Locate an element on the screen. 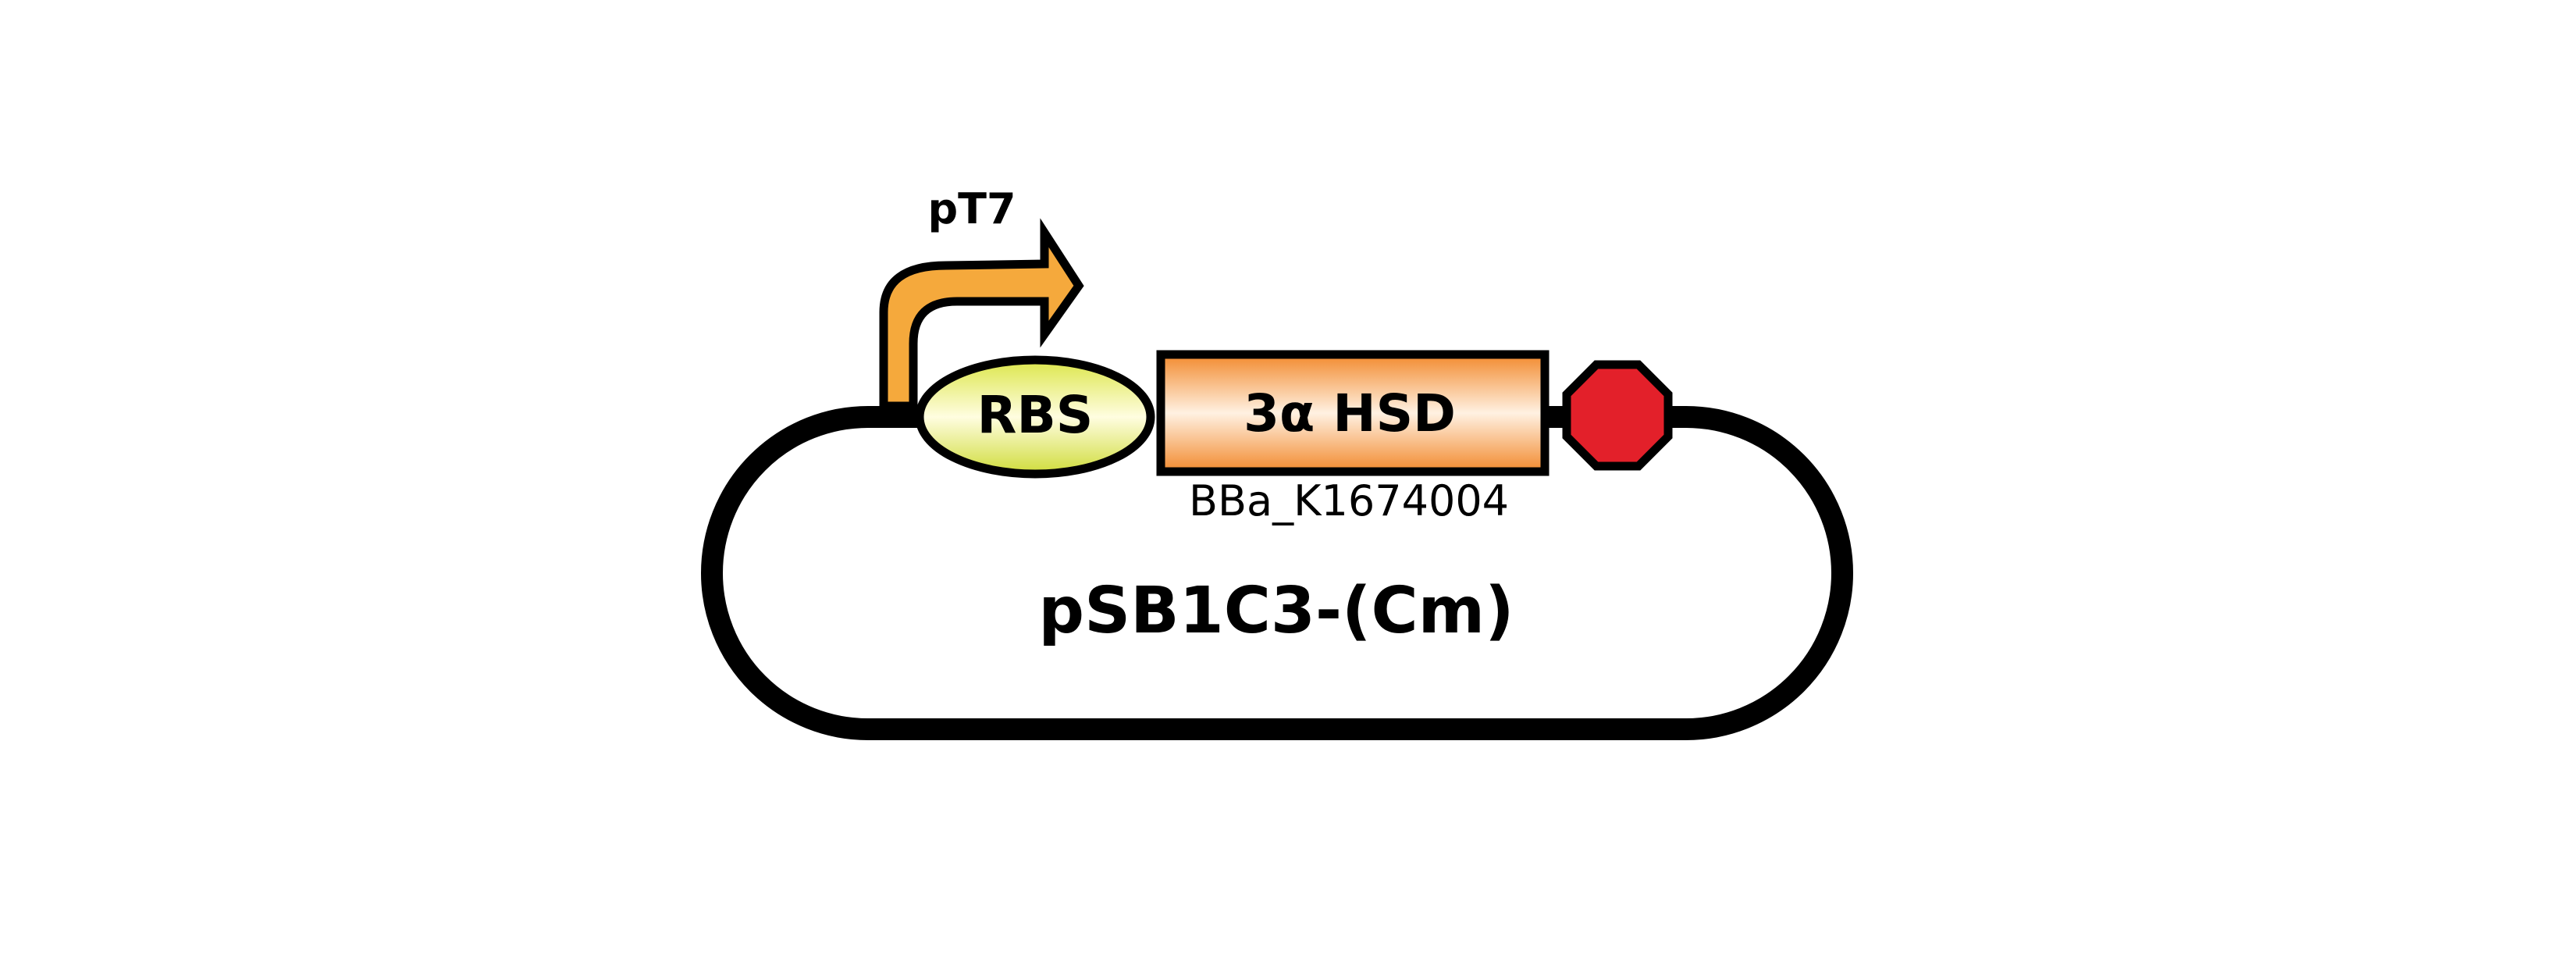 The width and height of the screenshot is (2576, 976). gene-box is located at coordinates (1353, 413).